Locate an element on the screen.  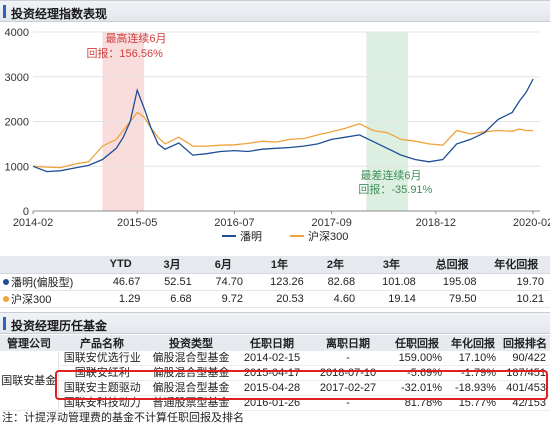
annual-return-cell: -18.93% is located at coordinates (473, 388).